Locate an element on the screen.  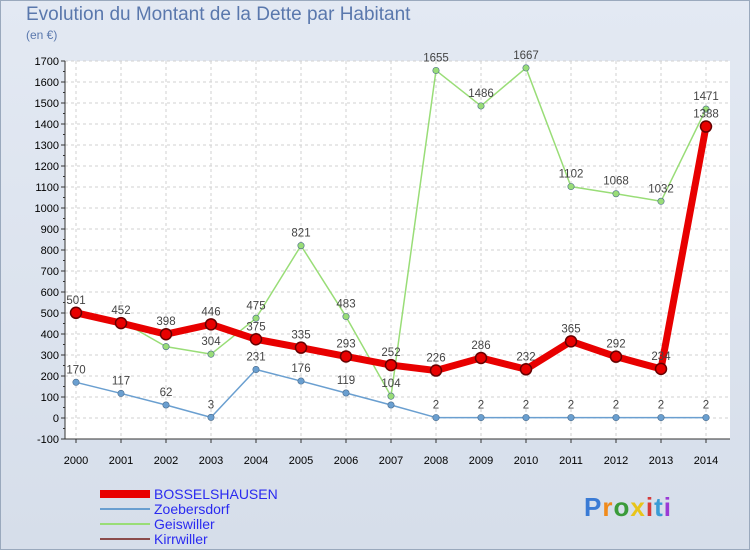
data-label: 104 is located at coordinates (391, 384).